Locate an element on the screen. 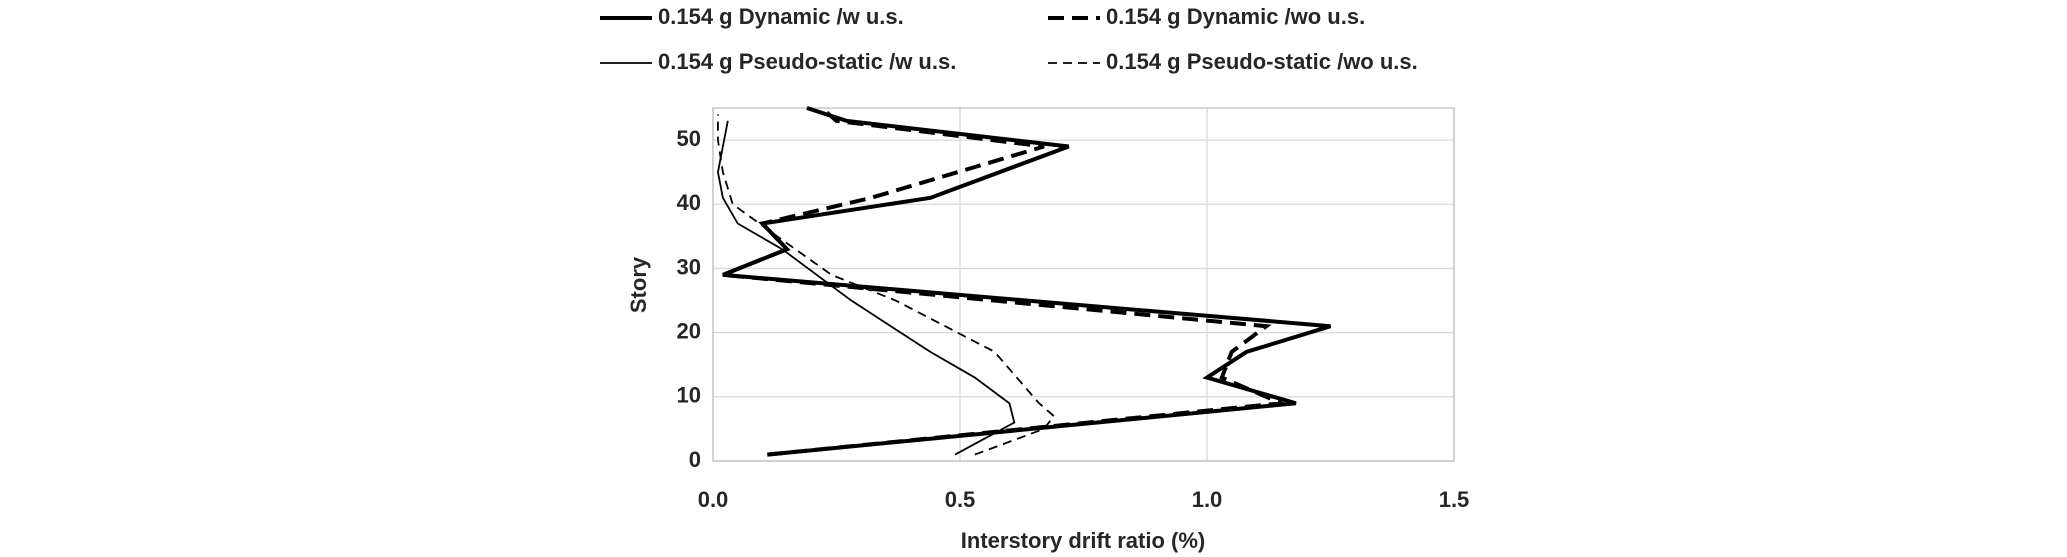 The height and width of the screenshot is (557, 2067). y-tick-label: 10 is located at coordinates (689, 395).